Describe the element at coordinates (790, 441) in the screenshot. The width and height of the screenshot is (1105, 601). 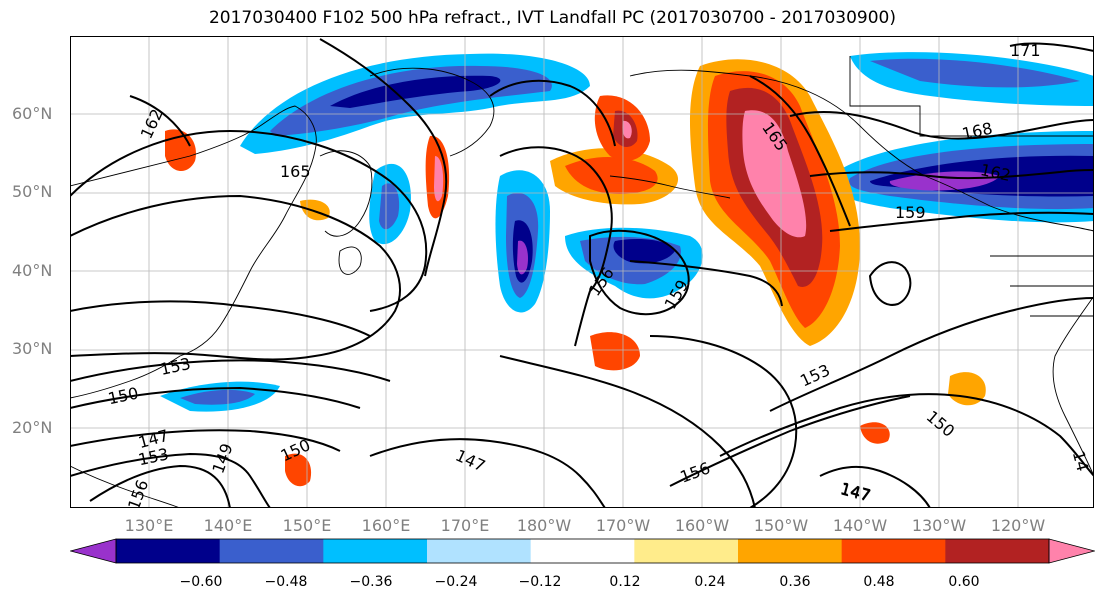
I see `contour-156-south` at that location.